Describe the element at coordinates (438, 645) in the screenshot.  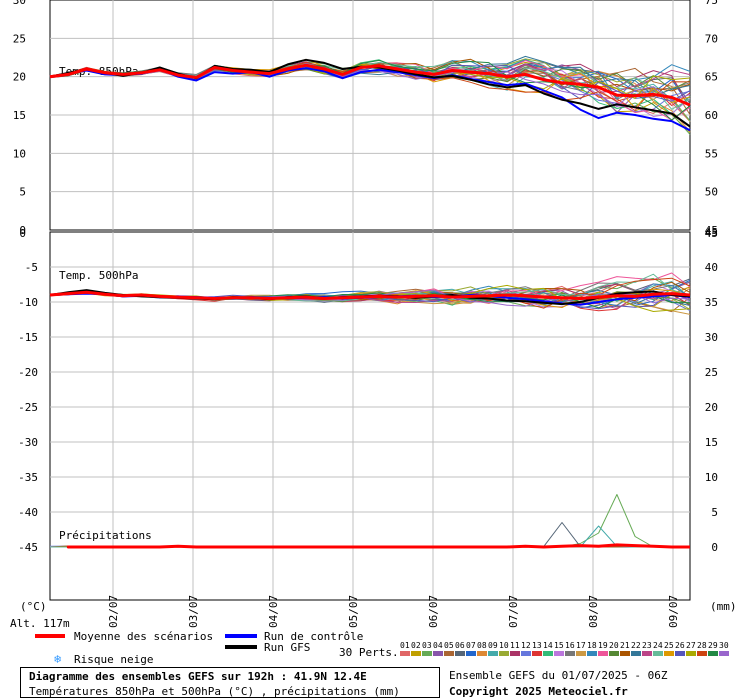
I see `member-number-label: 04` at that location.